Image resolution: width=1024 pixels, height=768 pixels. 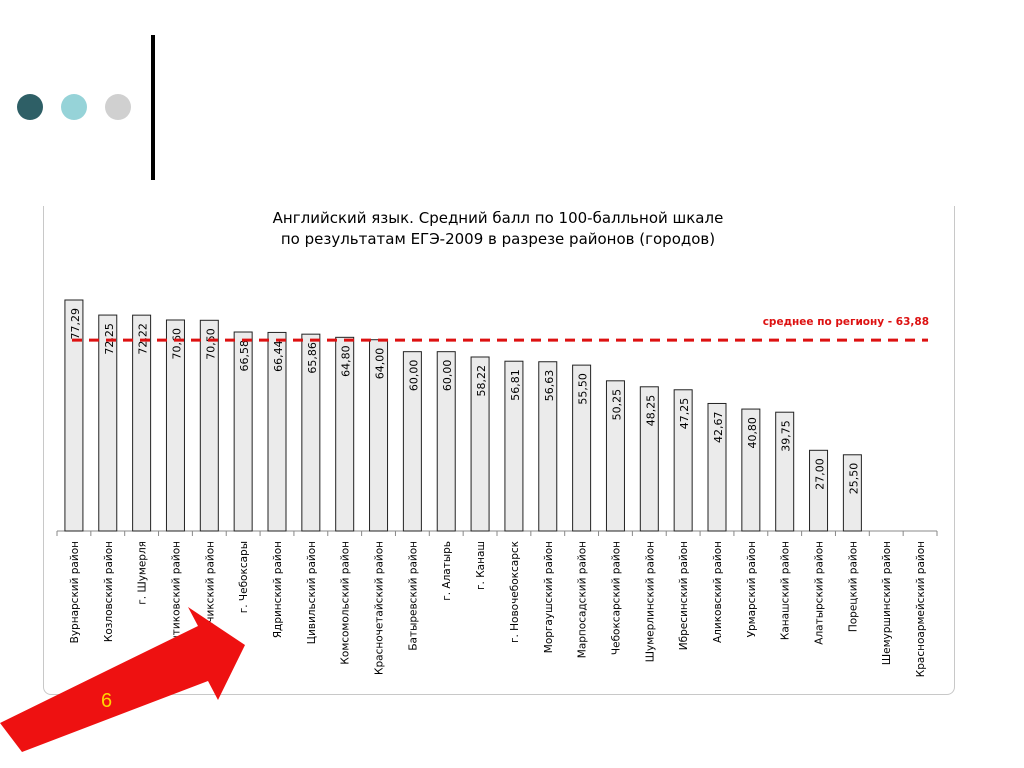 What do you see at coordinates (481, 381) in the screenshot?
I see `data-label: 58,22` at bounding box center [481, 381].